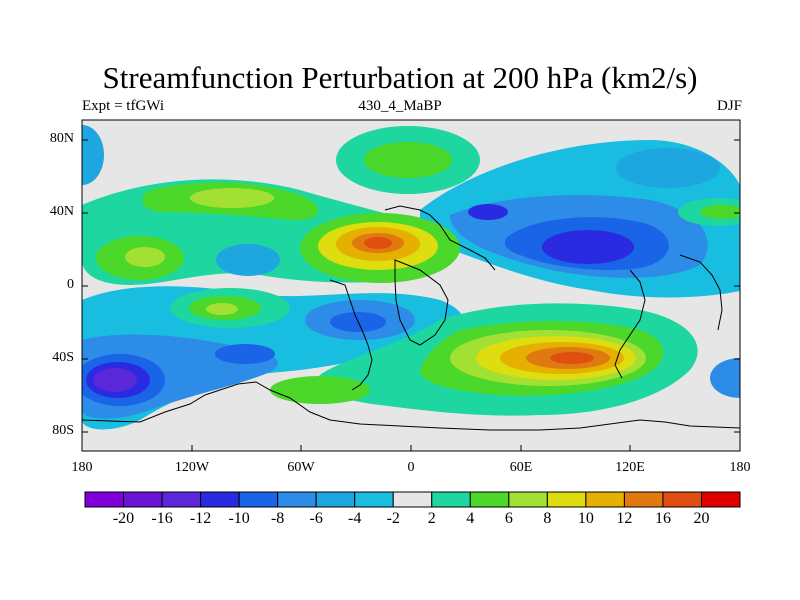 This screenshot has height=600, width=800. I want to click on coastline-south-america, so click(351, 335).